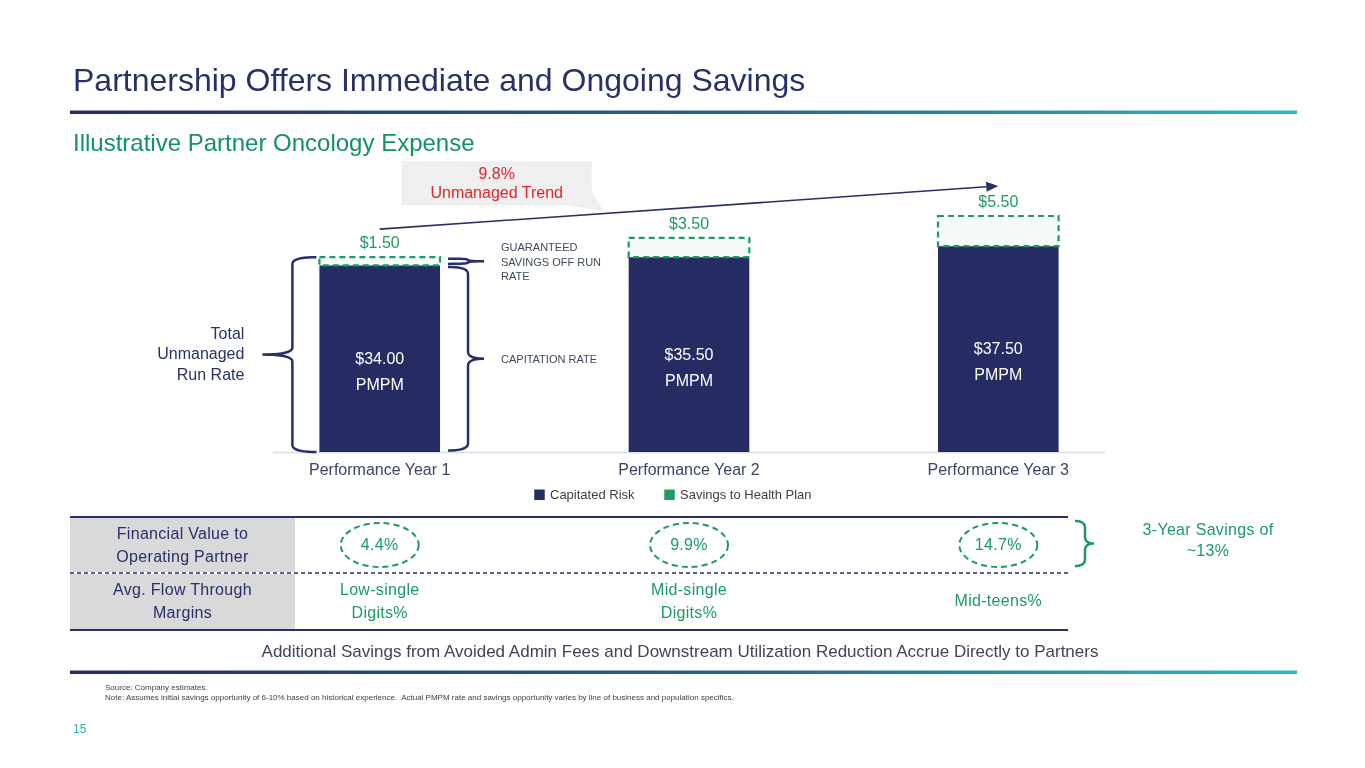 Image resolution: width=1365 pixels, height=768 pixels. I want to click on data-label: $3.50, so click(689, 223).